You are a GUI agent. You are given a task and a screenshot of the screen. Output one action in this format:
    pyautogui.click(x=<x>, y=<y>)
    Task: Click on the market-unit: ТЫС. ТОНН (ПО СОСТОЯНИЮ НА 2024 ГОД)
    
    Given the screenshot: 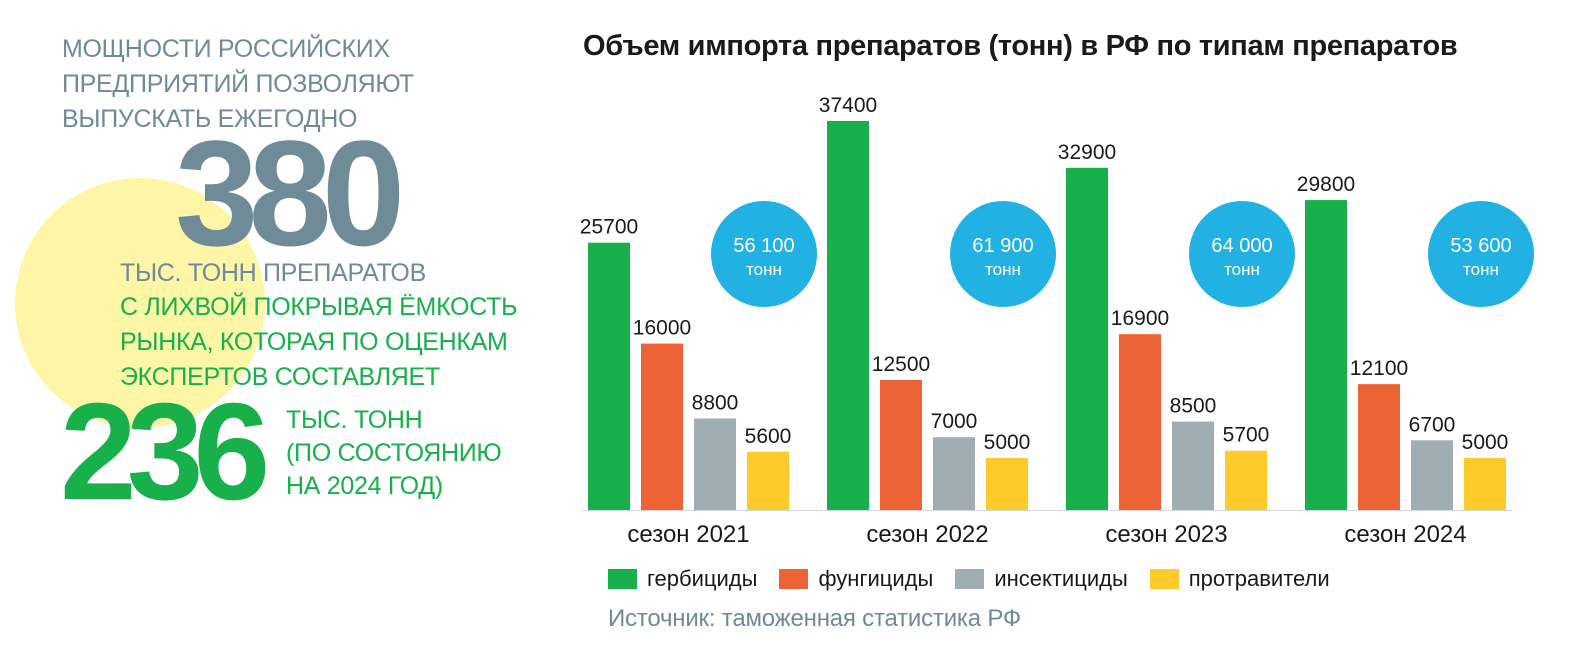 What is the action you would take?
    pyautogui.click(x=394, y=453)
    